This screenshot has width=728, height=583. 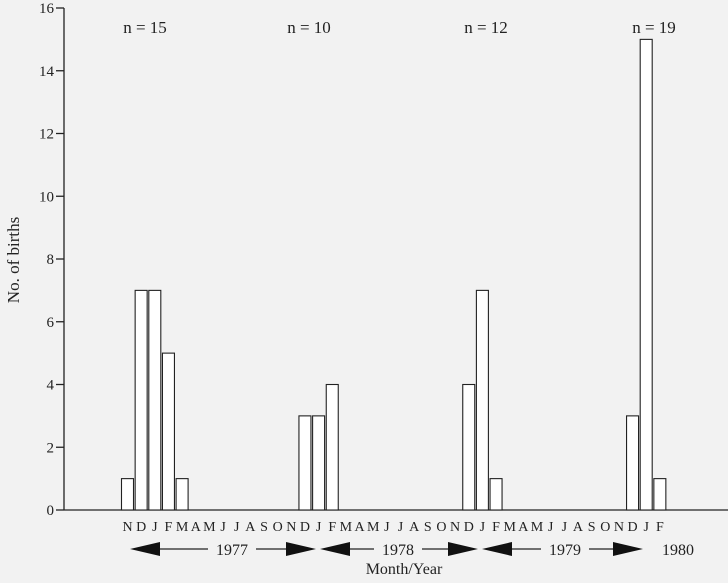 I want to click on year-label: 1977, so click(x=232, y=550).